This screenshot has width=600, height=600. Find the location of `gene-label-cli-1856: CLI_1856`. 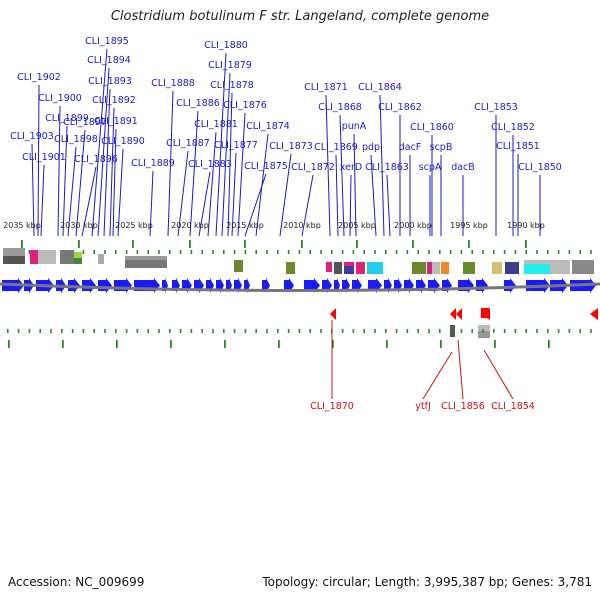

gene-label-cli-1856: CLI_1856 is located at coordinates (463, 406).